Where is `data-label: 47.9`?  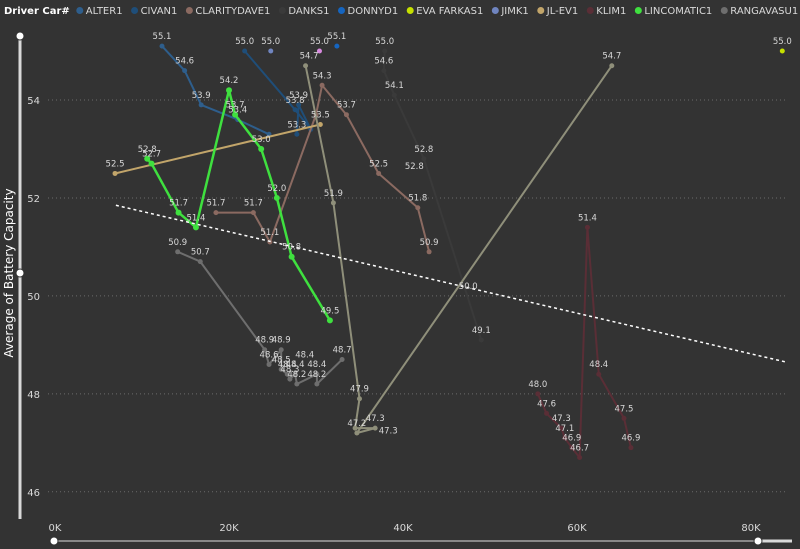 data-label: 47.9 is located at coordinates (359, 390).